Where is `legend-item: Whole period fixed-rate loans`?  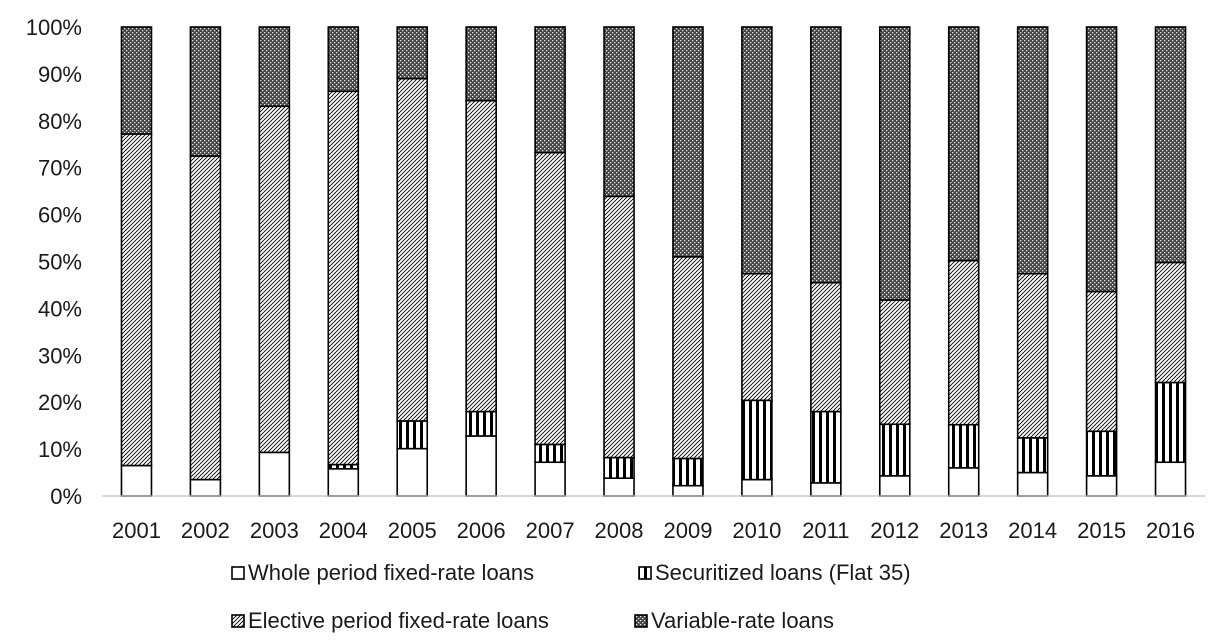
legend-item: Whole period fixed-rate loans is located at coordinates (382, 572).